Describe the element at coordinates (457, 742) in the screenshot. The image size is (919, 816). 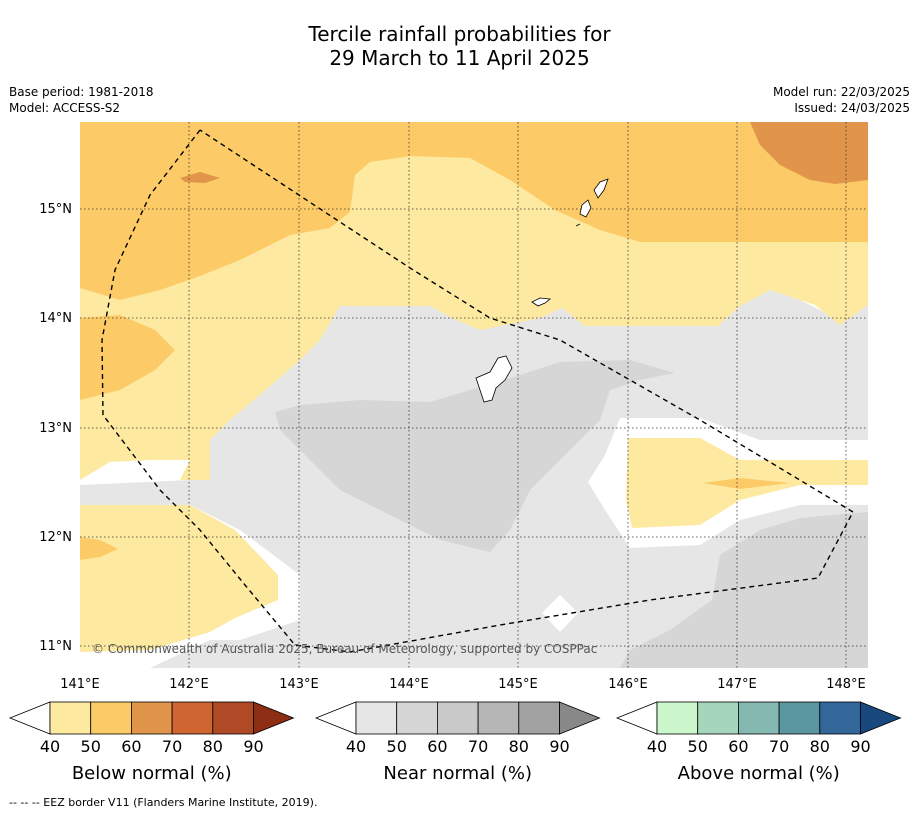
I see `legend-near-normal: 40 50 60 70 80 90 Near normal (%)` at that location.